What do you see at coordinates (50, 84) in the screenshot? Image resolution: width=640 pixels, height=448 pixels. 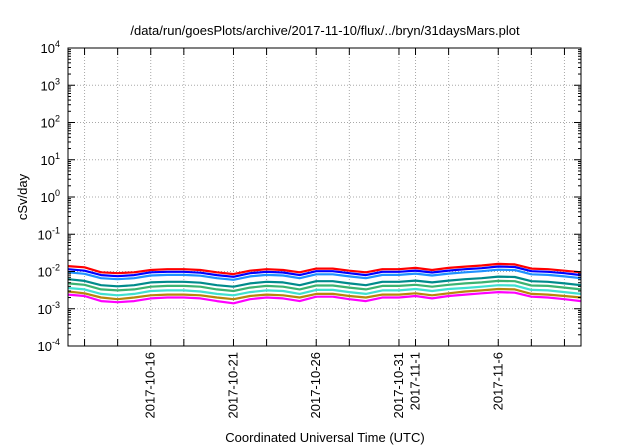 I see `y-tick-label: 10³` at bounding box center [50, 84].